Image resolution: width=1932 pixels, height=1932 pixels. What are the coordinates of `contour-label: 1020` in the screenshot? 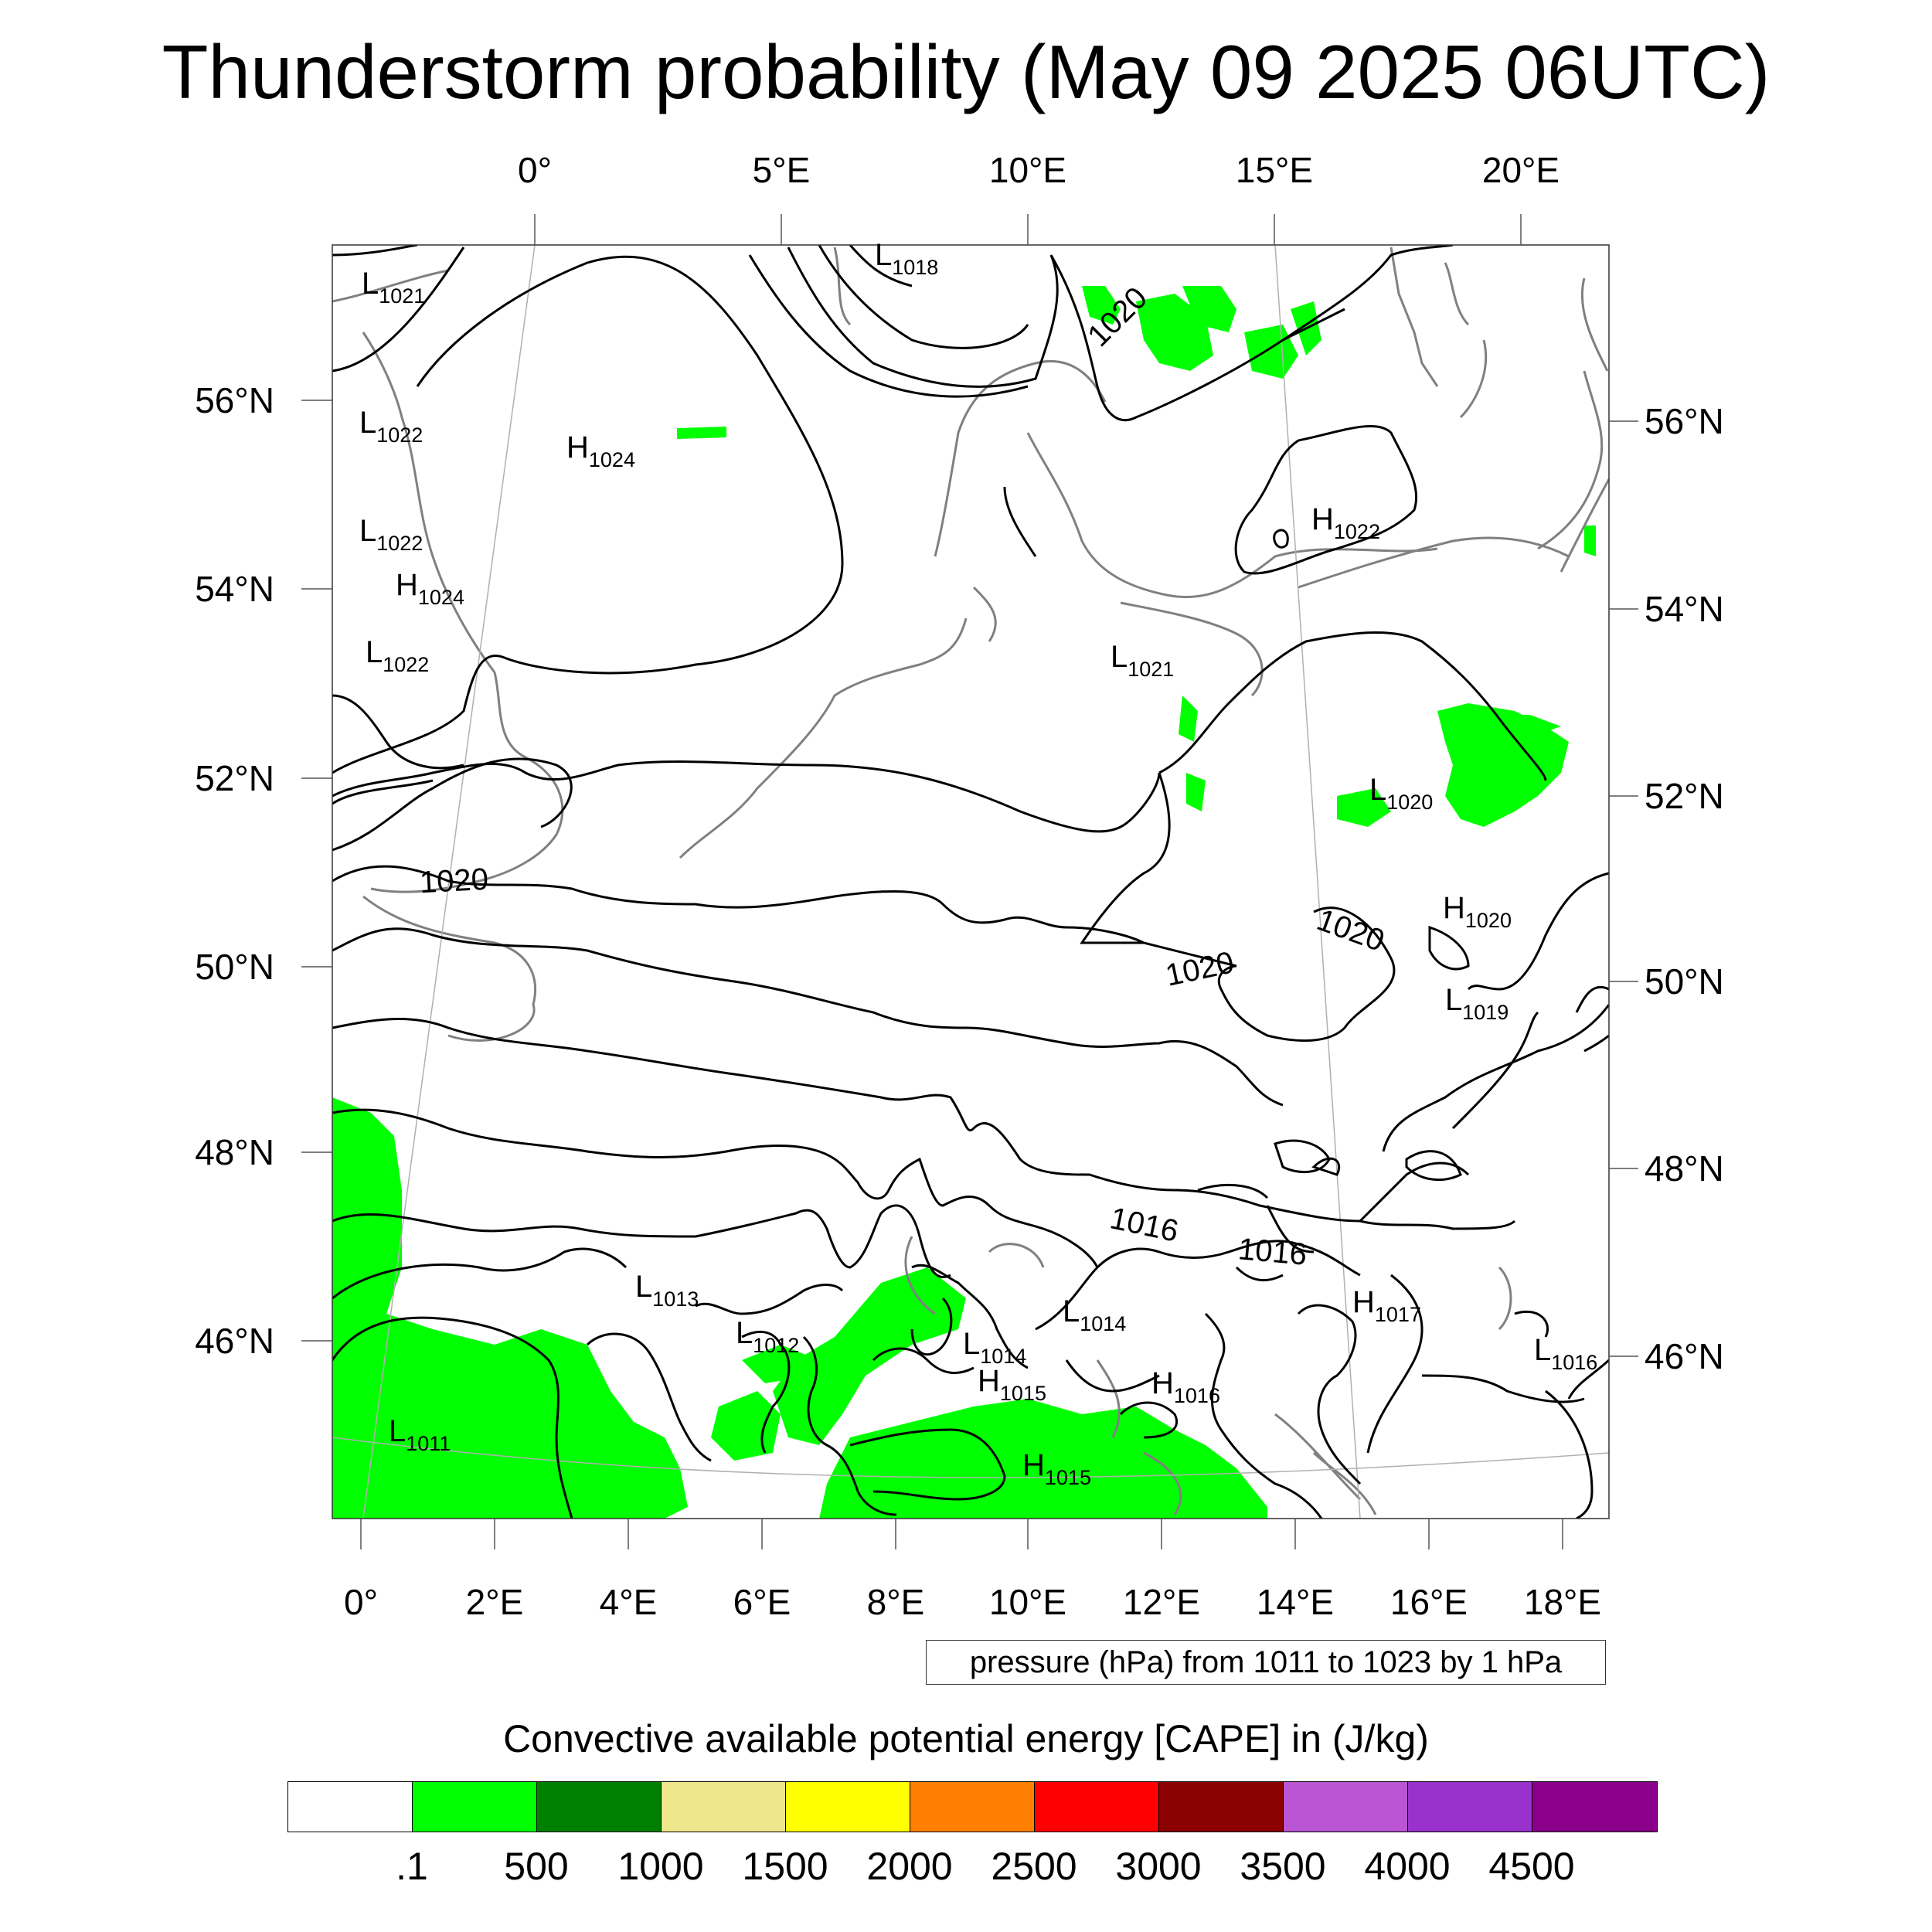 It's located at (454, 881).